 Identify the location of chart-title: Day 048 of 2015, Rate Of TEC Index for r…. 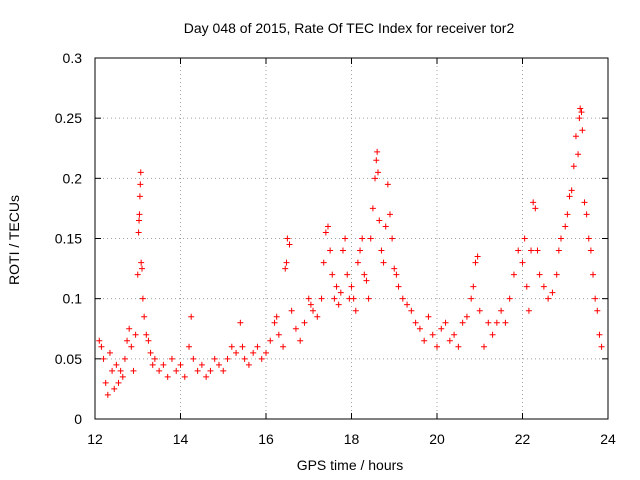
(349, 28).